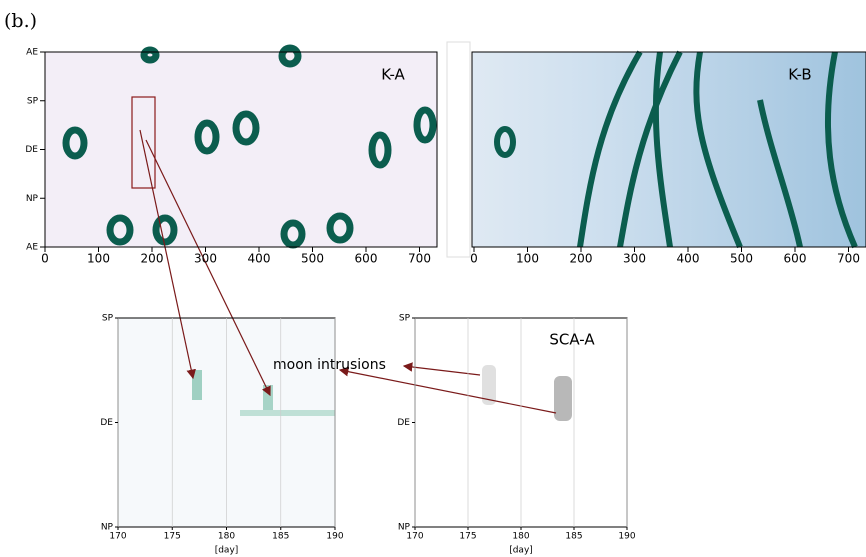  What do you see at coordinates (572, 340) in the screenshot?
I see `panel-label: SCA-A` at bounding box center [572, 340].